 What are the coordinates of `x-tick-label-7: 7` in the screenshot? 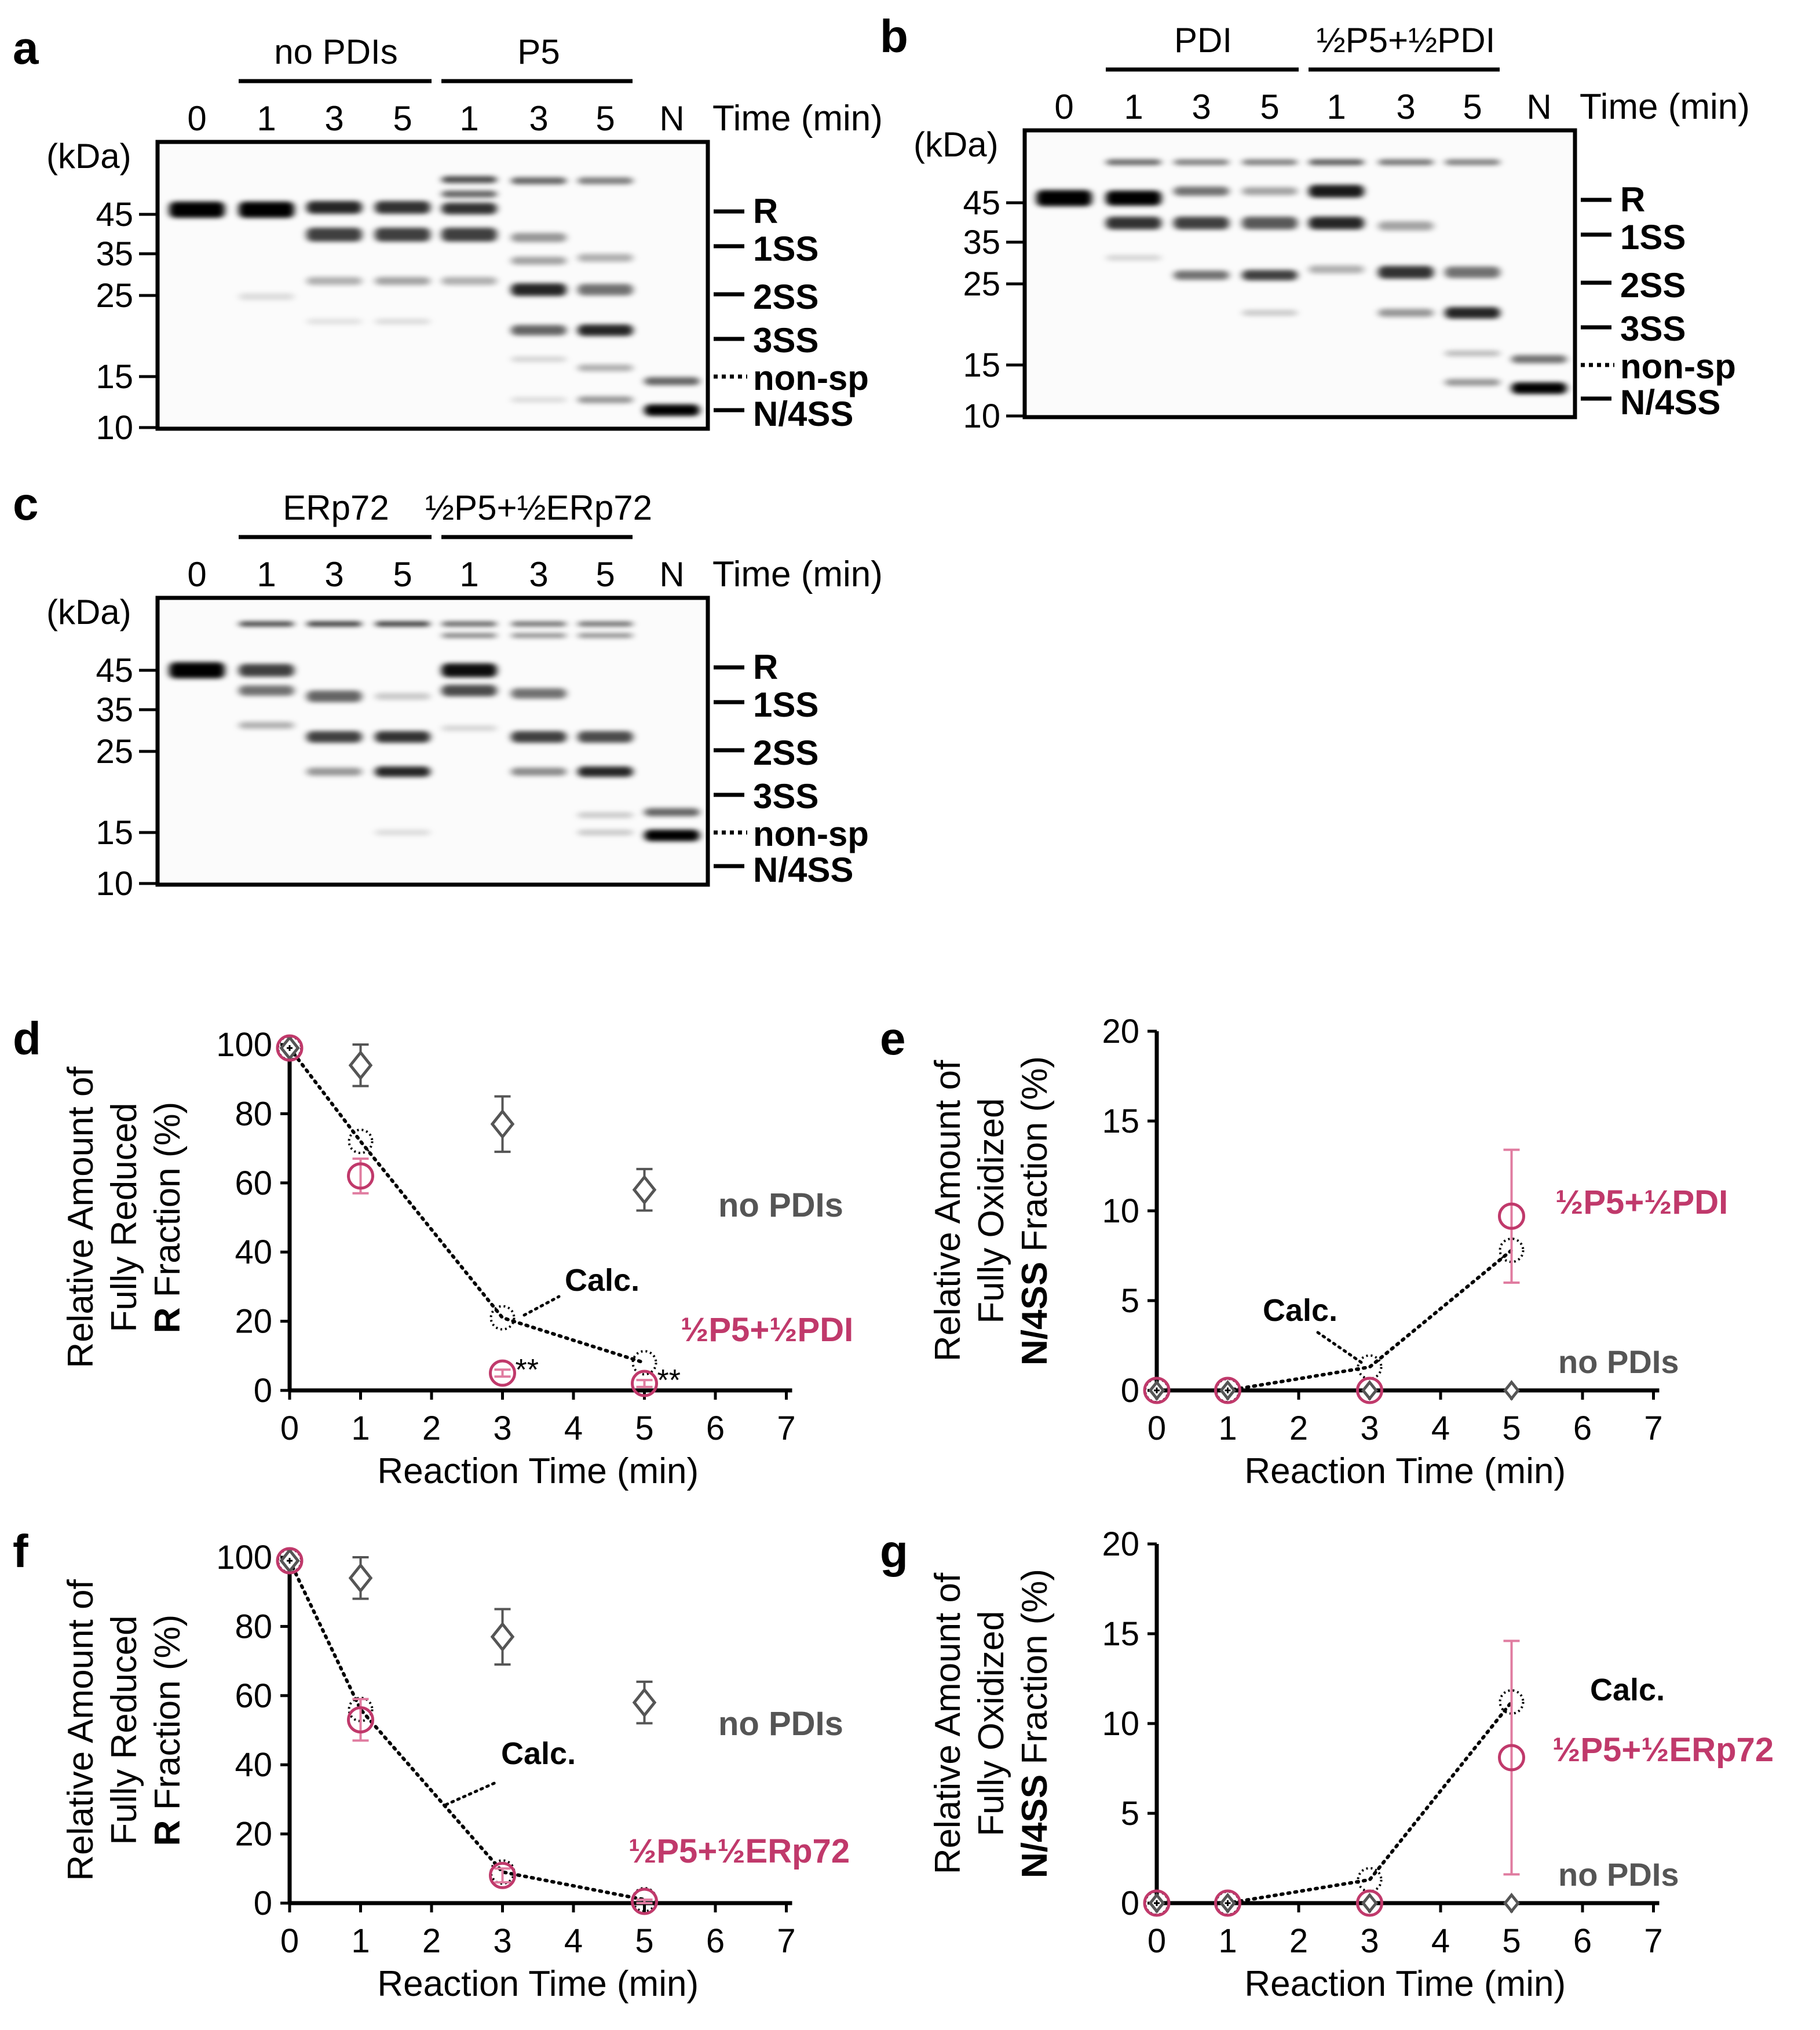 It's located at (1653, 1429).